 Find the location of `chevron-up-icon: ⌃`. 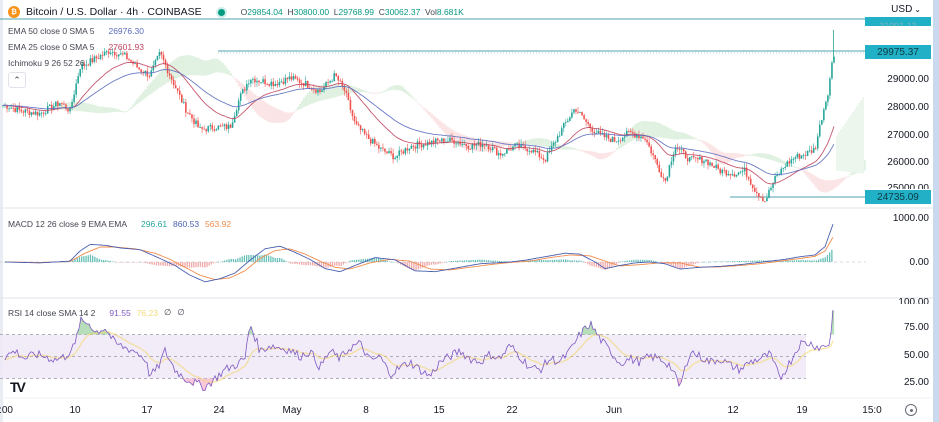

chevron-up-icon: ⌃ is located at coordinates (17, 79).